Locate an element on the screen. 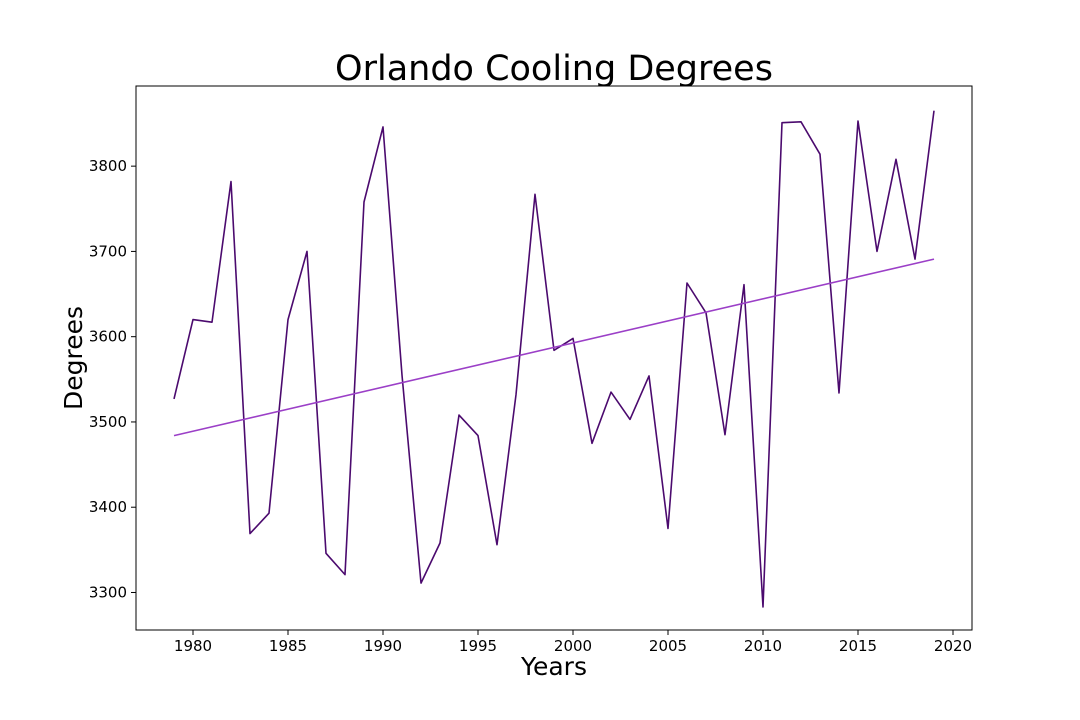 The width and height of the screenshot is (1080, 720). x-tick-label: 2010 is located at coordinates (763, 646).